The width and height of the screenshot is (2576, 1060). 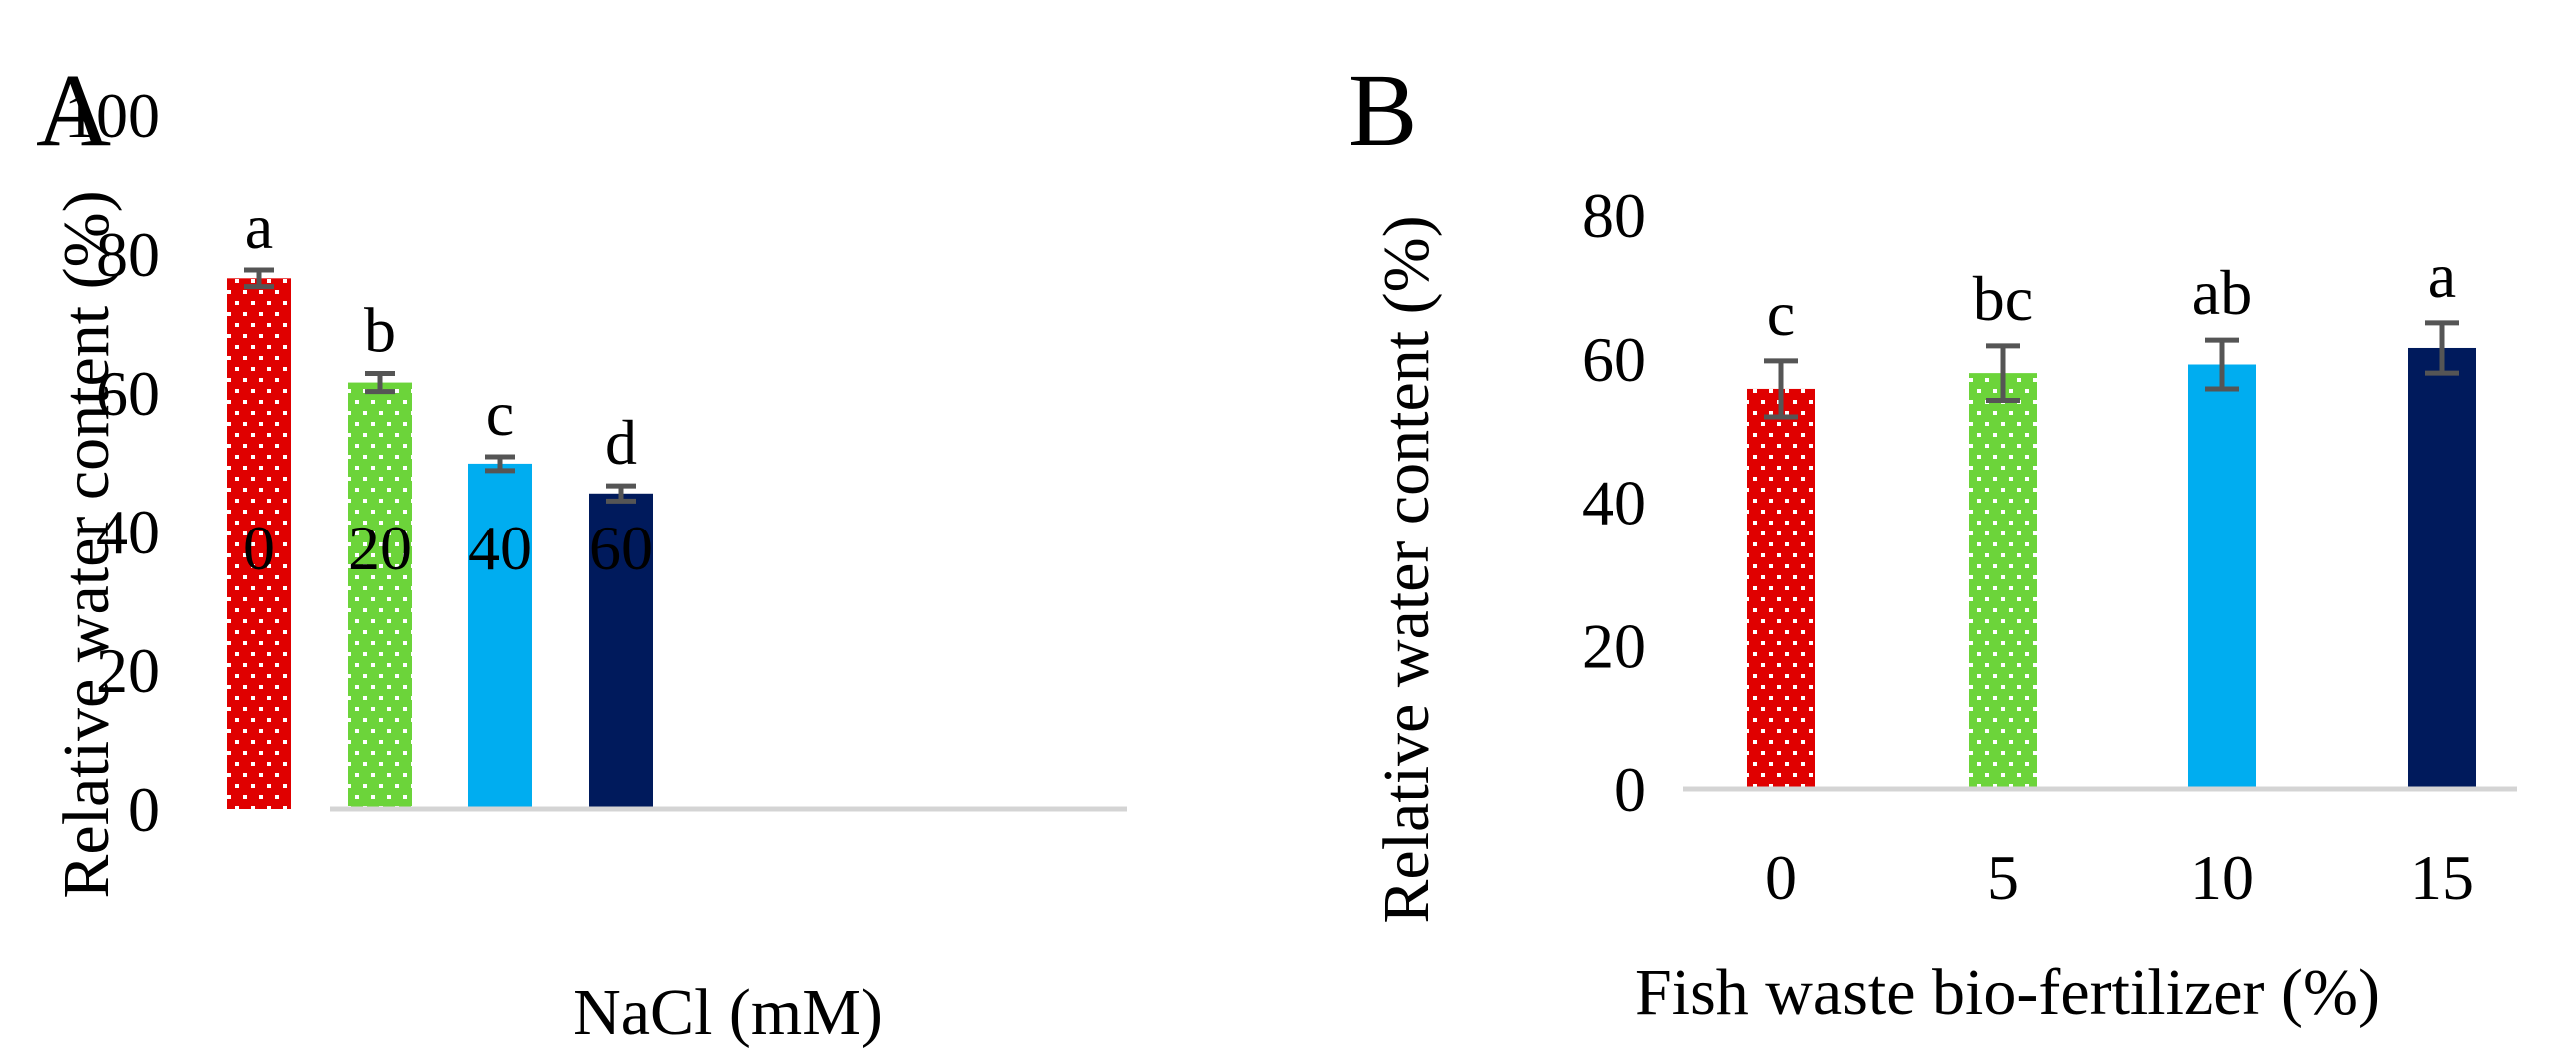 What do you see at coordinates (2112, 568) in the screenshot?
I see `panel-b-bars` at bounding box center [2112, 568].